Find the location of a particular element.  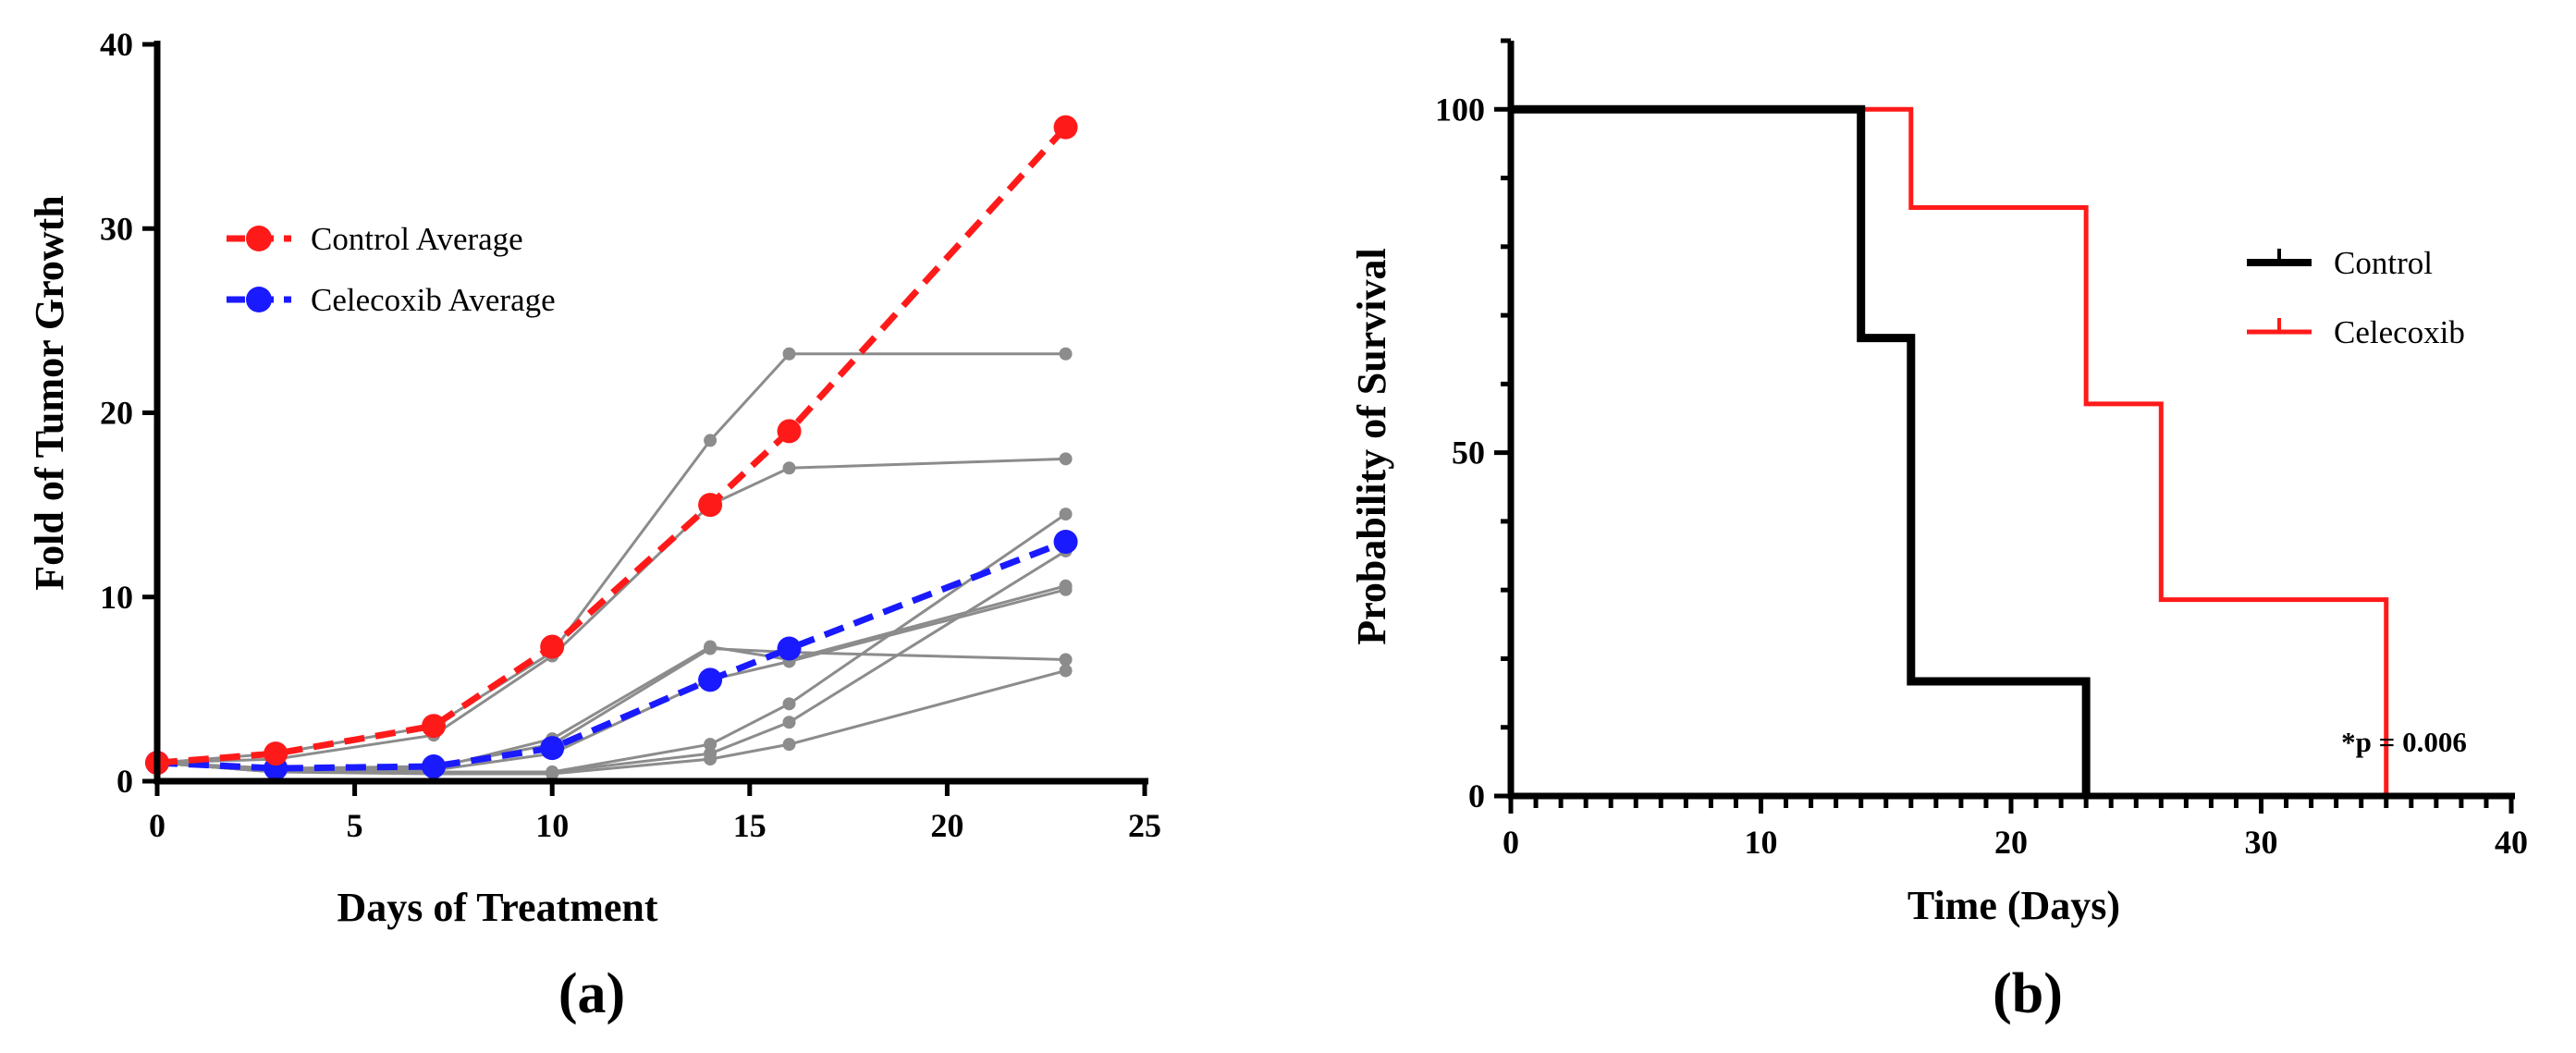

legend-control-label: Control Average is located at coordinates (417, 239).